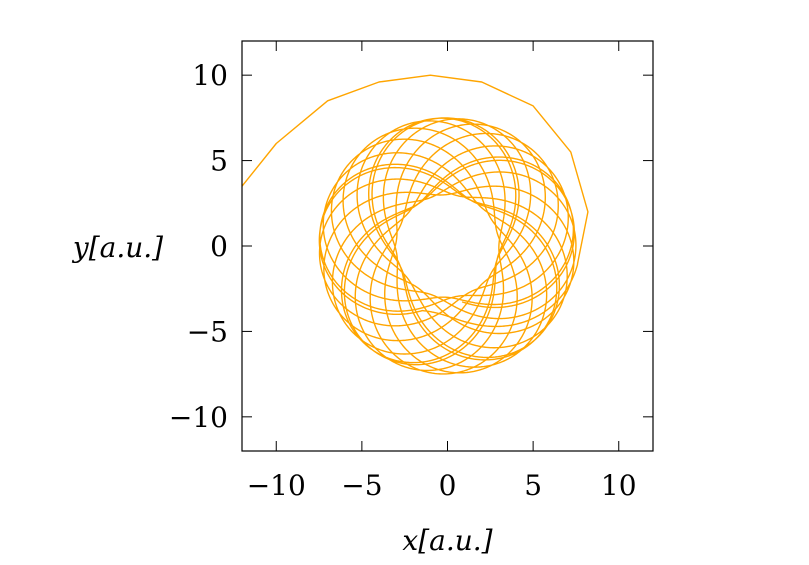 The width and height of the screenshot is (809, 565). Describe the element at coordinates (447, 540) in the screenshot. I see `x-axis-label: x[a.u.]` at that location.